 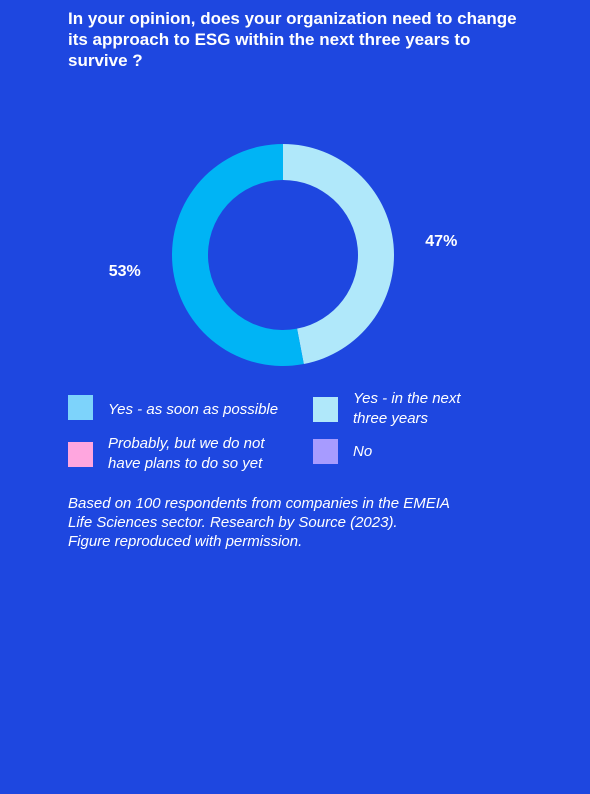 What do you see at coordinates (407, 408) in the screenshot?
I see `legend-label: Yes - in the next three years` at bounding box center [407, 408].